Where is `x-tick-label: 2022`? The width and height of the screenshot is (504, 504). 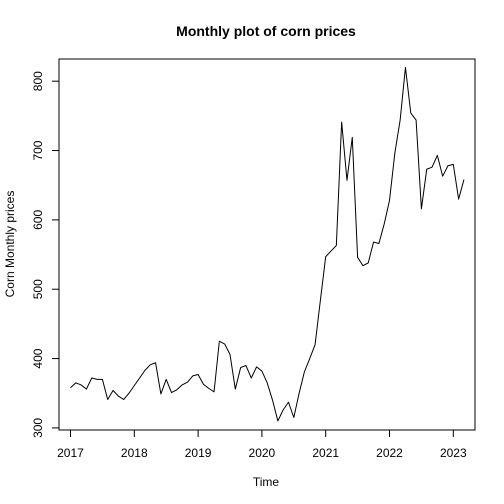
x-tick-label: 2022 is located at coordinates (389, 453).